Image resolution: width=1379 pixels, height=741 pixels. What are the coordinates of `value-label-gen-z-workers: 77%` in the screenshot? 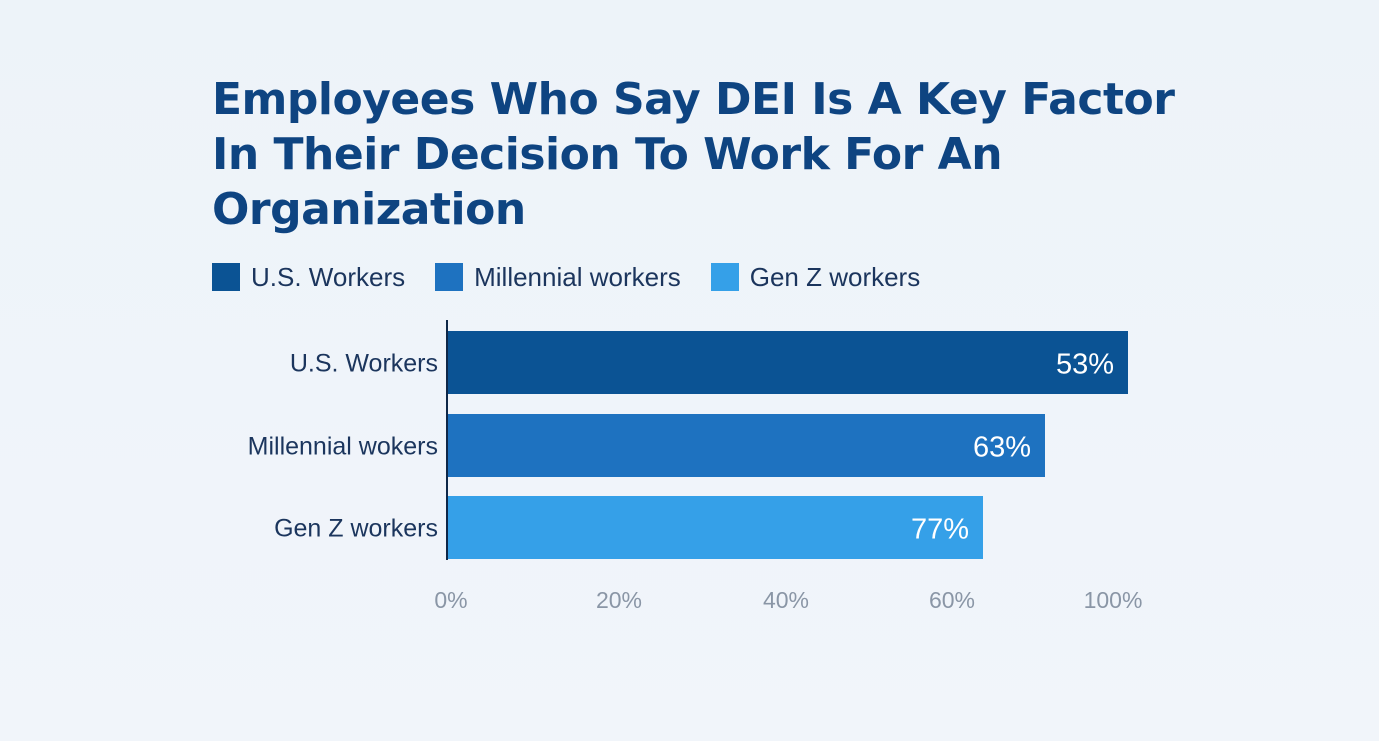 It's located at (940, 530).